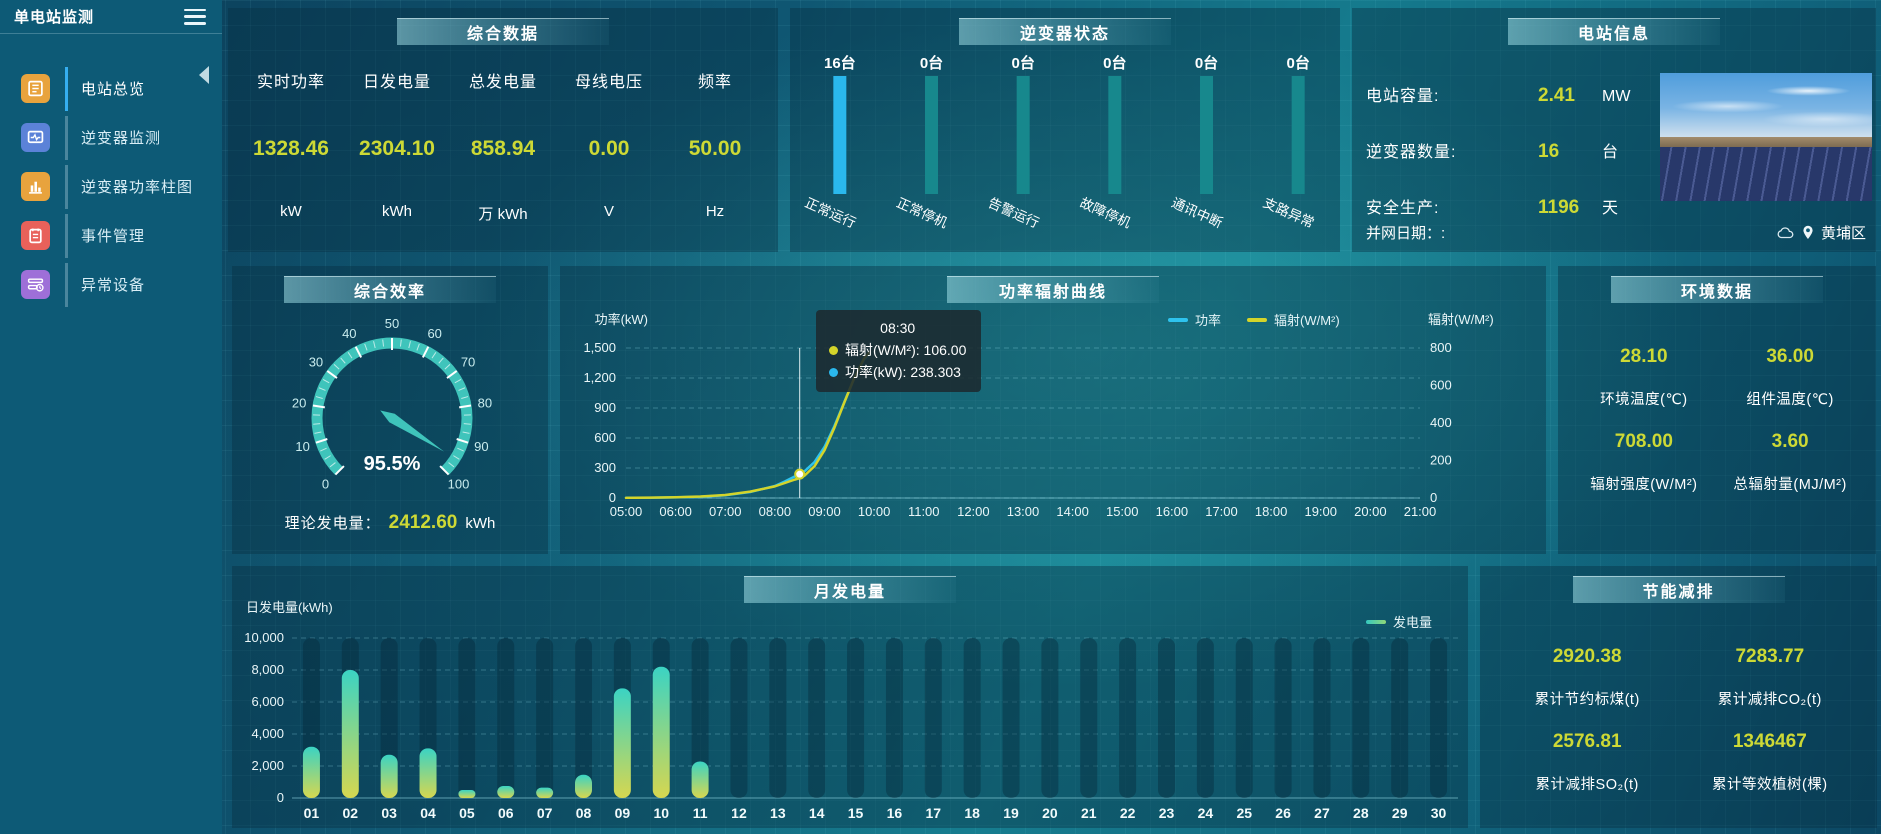 The image size is (1881, 834). I want to click on total-radiation-value: 3.60, so click(1790, 441).